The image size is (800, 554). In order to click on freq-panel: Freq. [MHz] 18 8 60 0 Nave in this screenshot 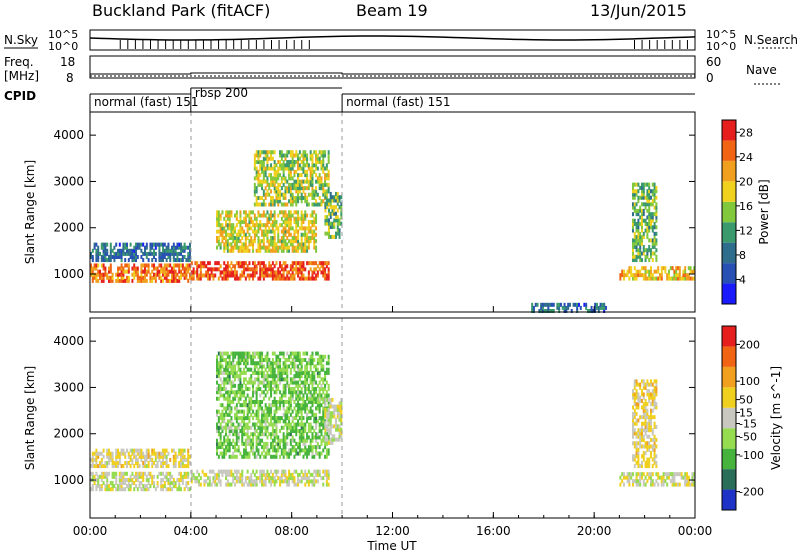, I will do `click(392, 70)`.